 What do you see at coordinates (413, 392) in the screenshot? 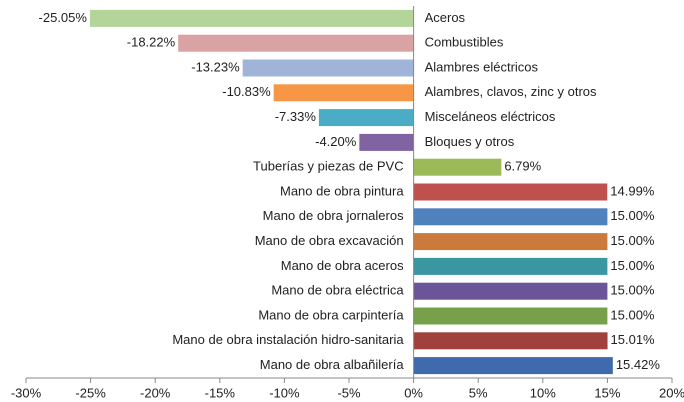
I see `x-tick-label: 0%` at bounding box center [413, 392].